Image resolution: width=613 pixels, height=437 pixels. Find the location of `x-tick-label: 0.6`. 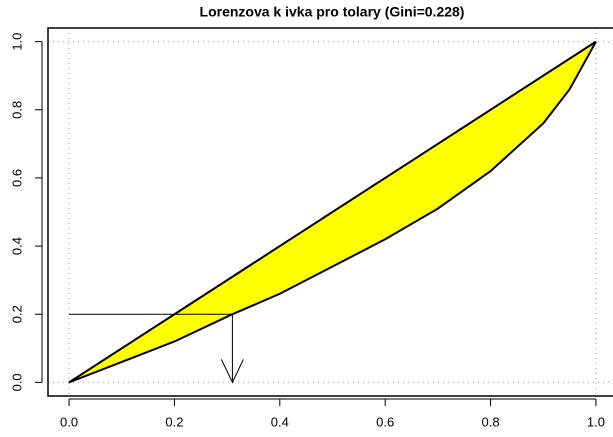

x-tick-label: 0.6 is located at coordinates (385, 421).